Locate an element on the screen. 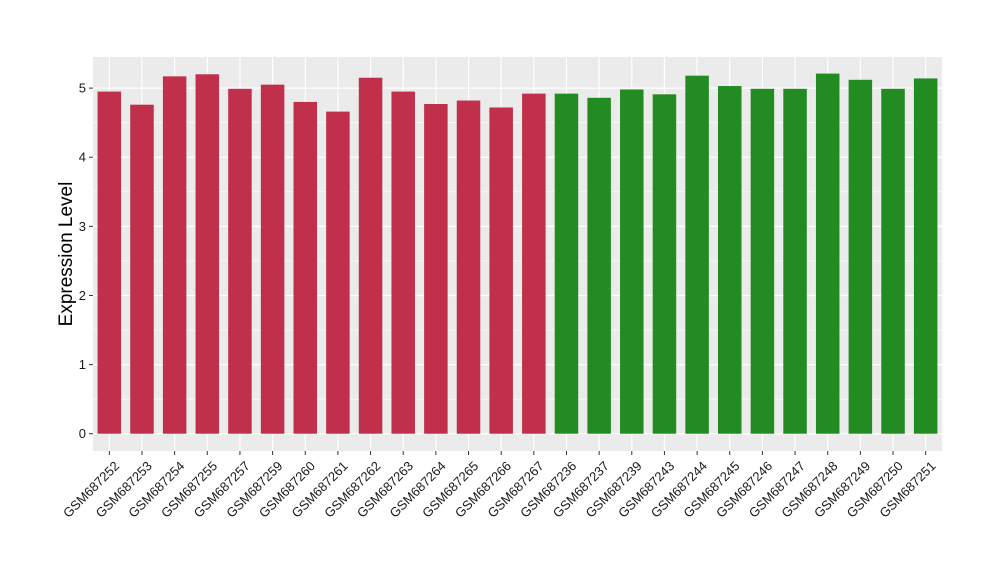 This screenshot has width=1000, height=580. bar-GSM687250 is located at coordinates (893, 261).